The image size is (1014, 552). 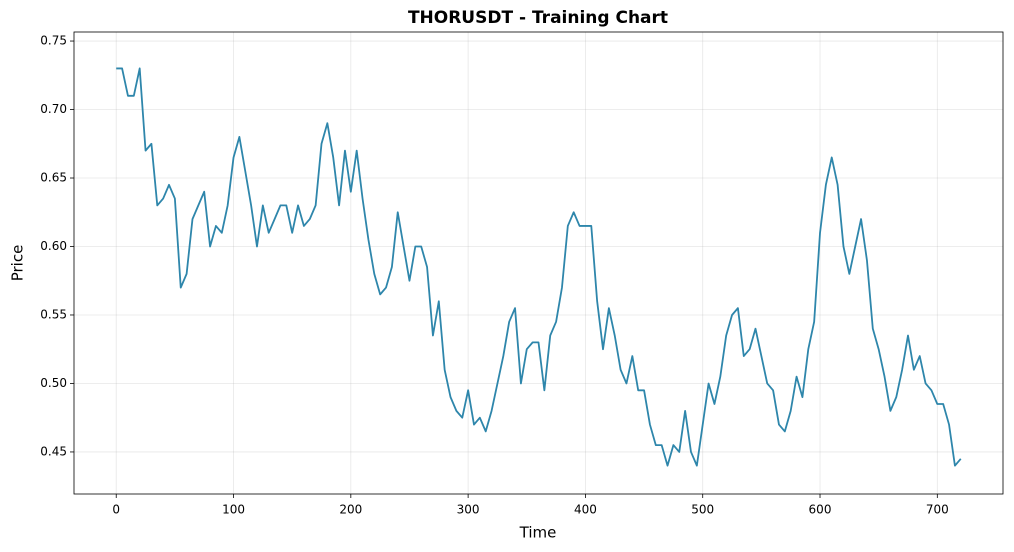 I want to click on chart-title: THORUSDT - Training Chart, so click(x=538, y=18).